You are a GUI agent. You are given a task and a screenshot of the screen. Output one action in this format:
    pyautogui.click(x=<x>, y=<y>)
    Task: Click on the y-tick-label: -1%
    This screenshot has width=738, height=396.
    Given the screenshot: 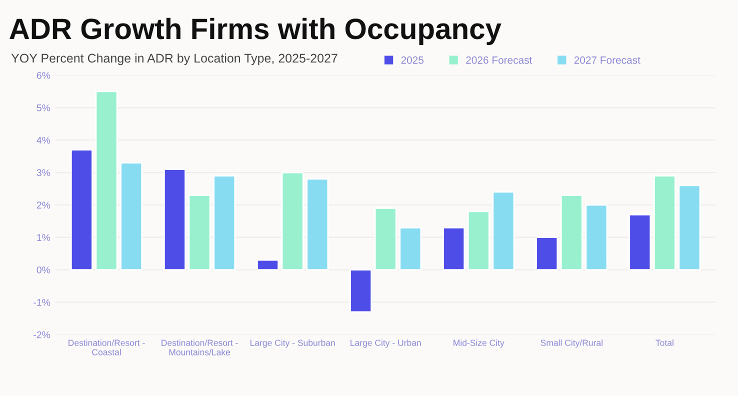 What is the action you would take?
    pyautogui.click(x=42, y=302)
    